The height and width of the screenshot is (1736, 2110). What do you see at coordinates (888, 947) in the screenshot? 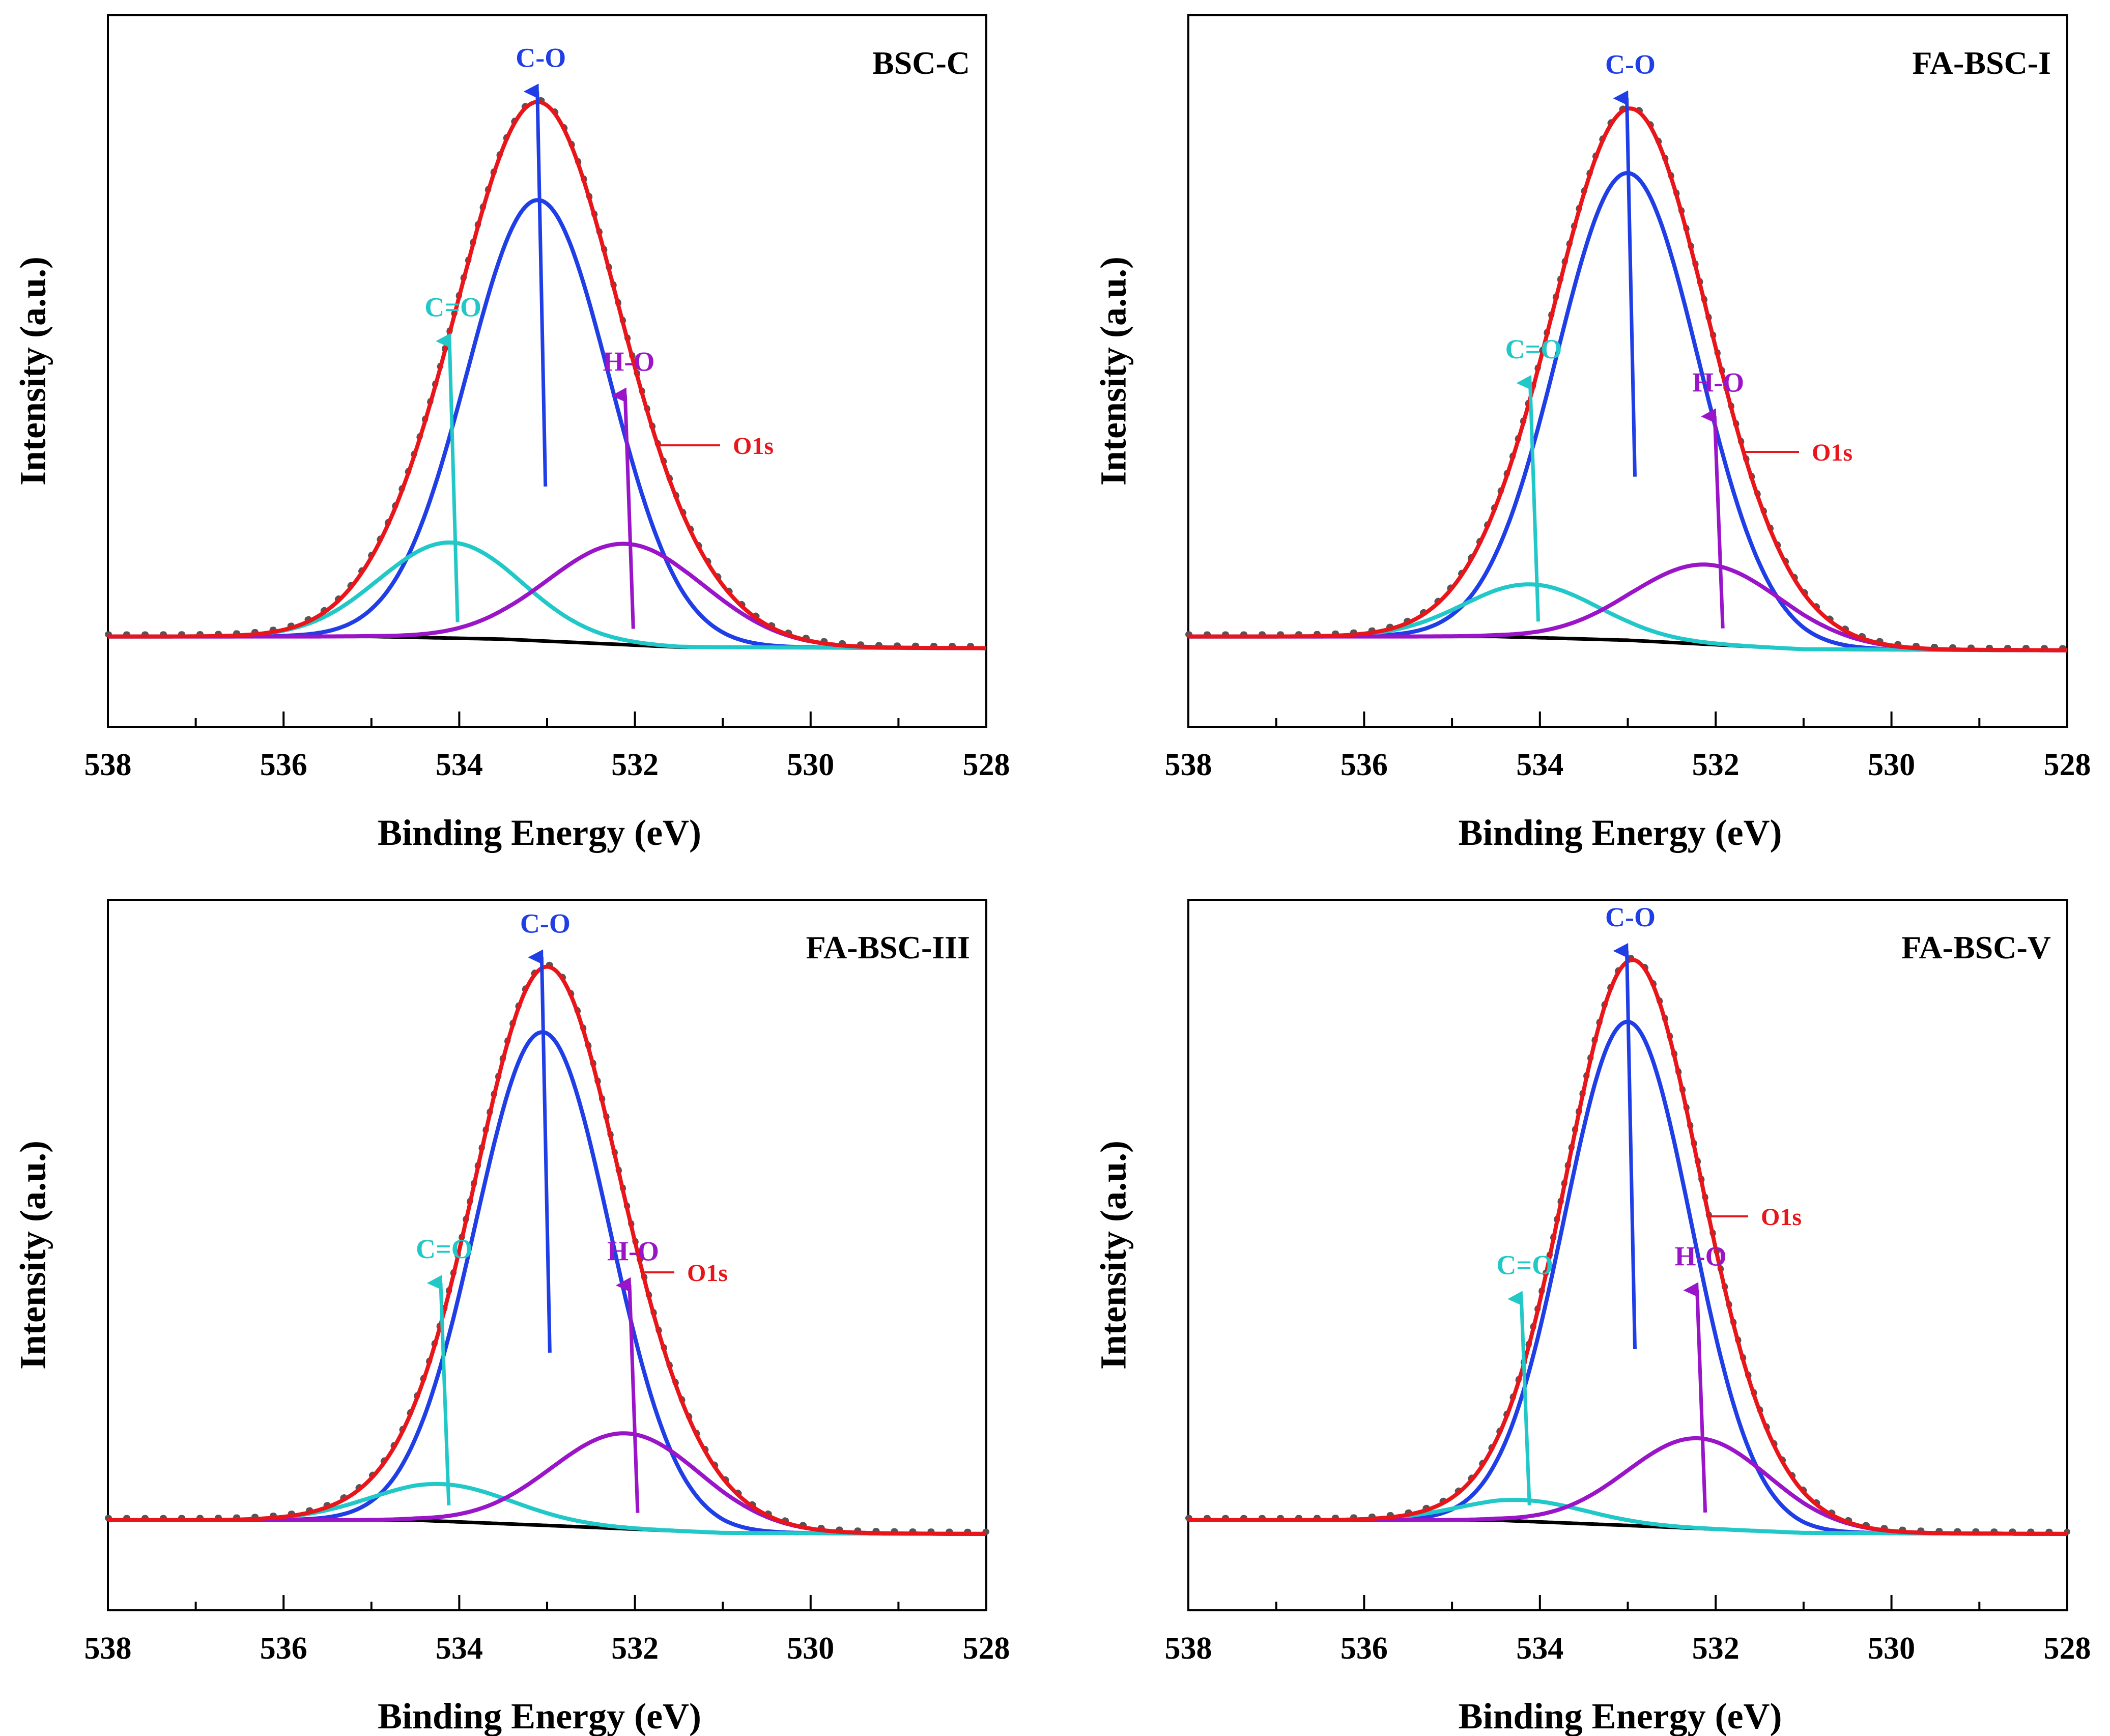
I see `panel-title: FA-BSC-III` at bounding box center [888, 947].